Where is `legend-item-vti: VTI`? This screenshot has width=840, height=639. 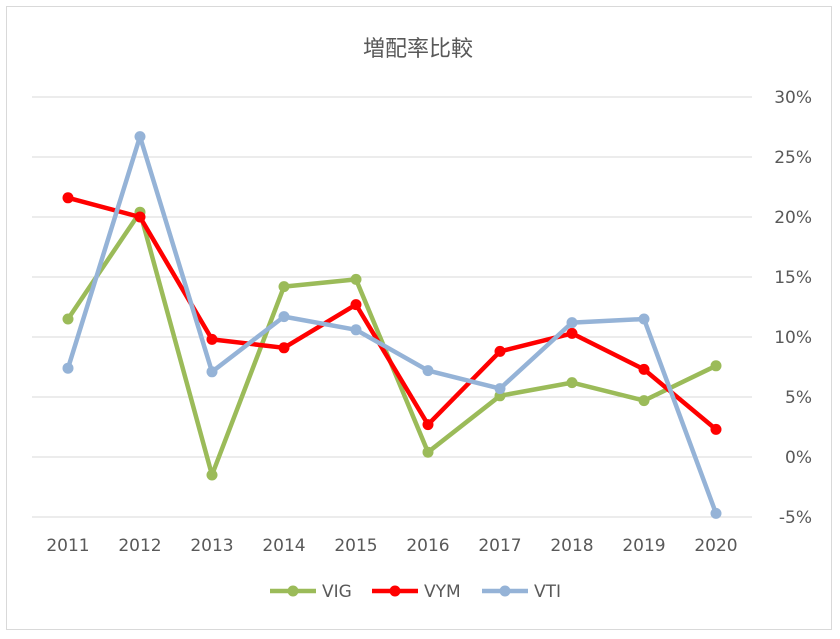 legend-item-vti: VTI is located at coordinates (521, 592).